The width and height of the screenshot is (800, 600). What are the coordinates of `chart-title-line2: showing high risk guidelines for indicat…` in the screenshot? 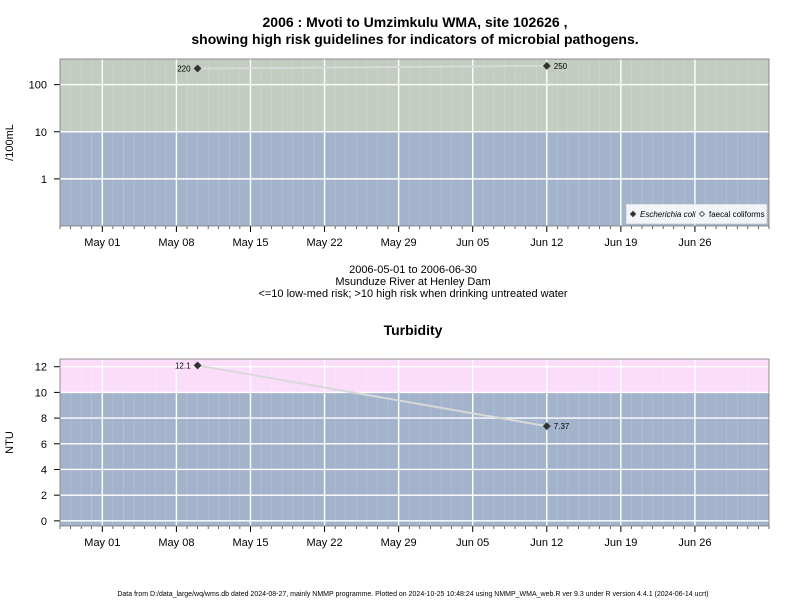 It's located at (414, 39).